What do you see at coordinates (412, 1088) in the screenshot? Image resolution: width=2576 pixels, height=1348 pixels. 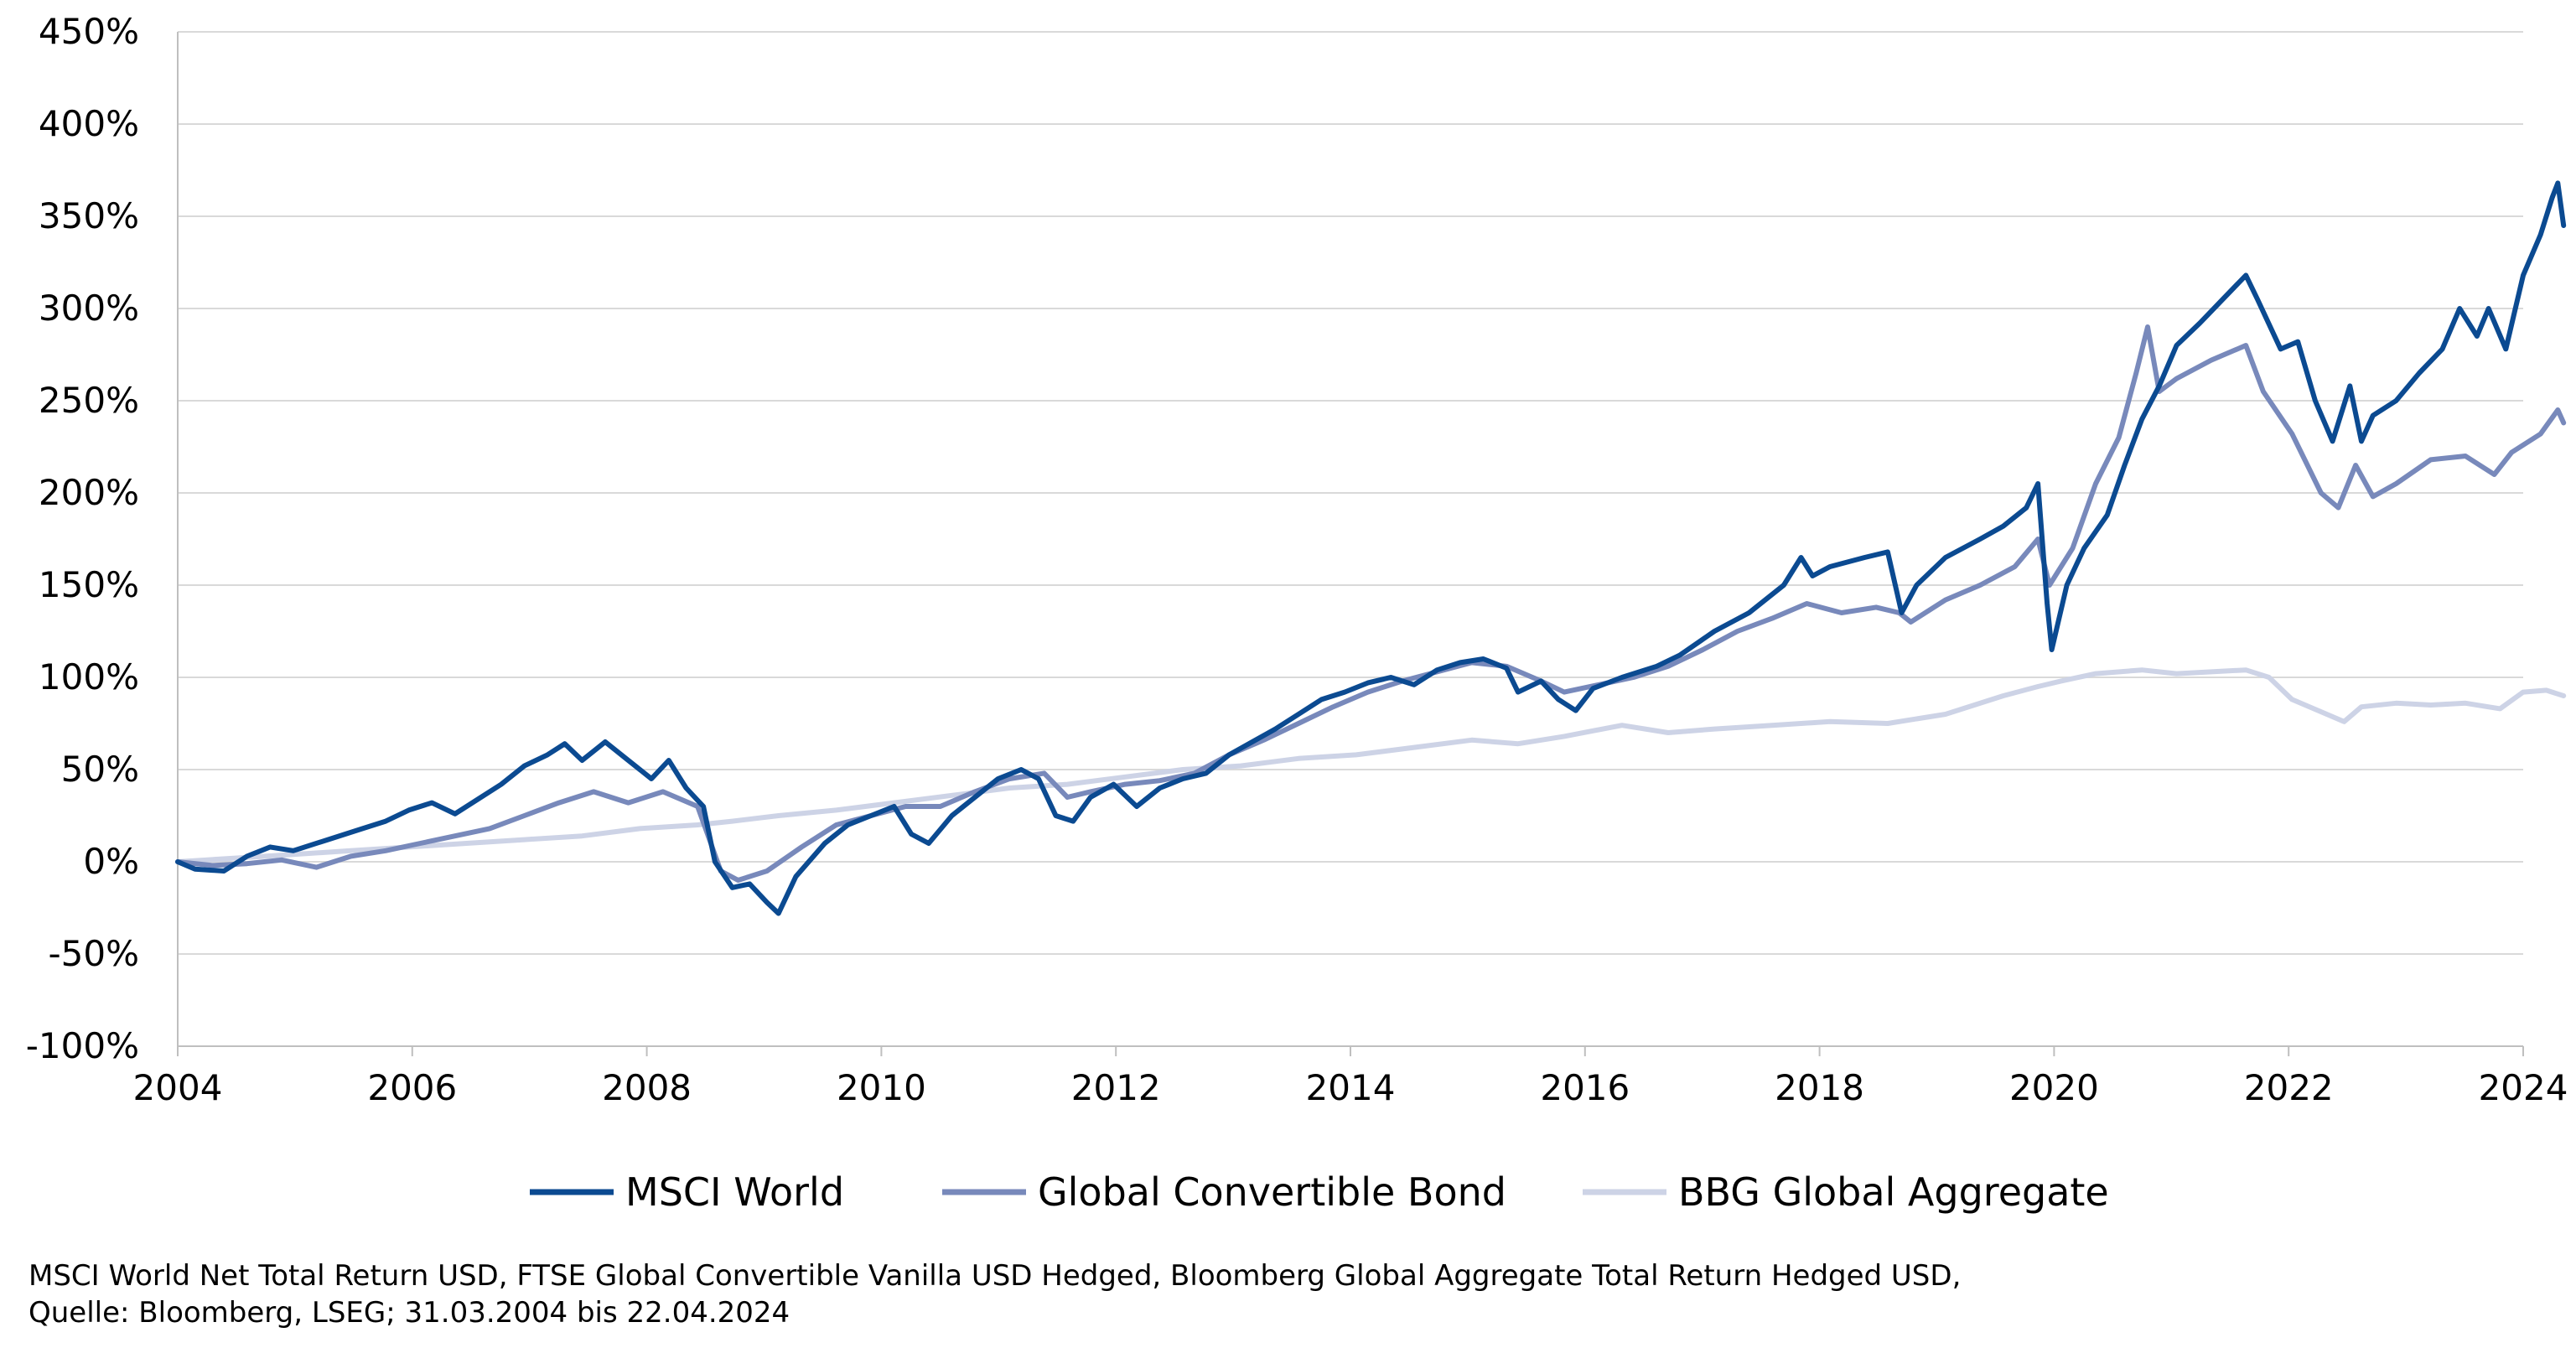 I see `x-tick-label: 2006` at bounding box center [412, 1088].